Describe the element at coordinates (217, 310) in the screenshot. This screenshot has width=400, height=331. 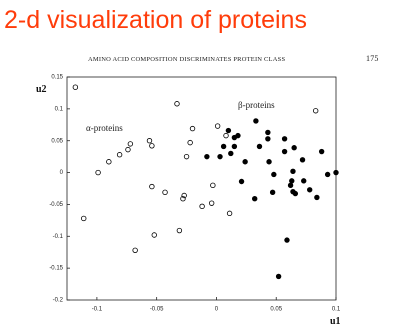
I see `x-tick-label: 0` at that location.